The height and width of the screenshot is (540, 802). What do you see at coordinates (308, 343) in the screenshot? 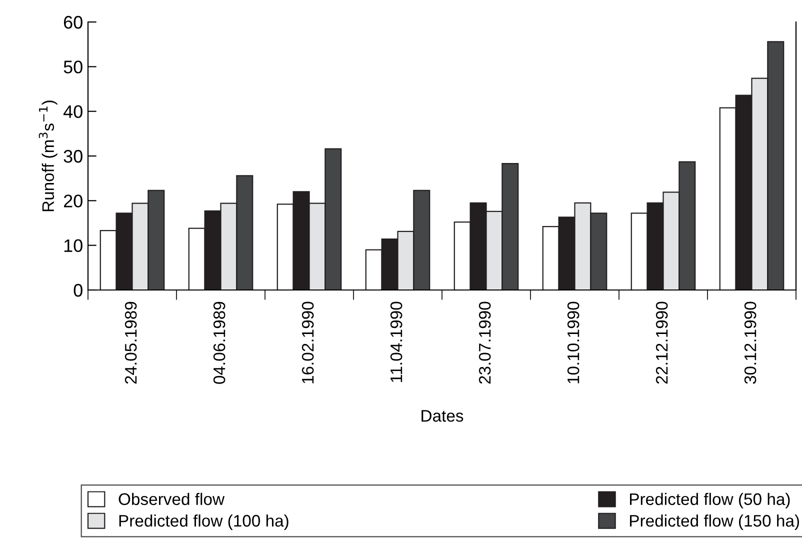
I see `x-tick-label: 16.02.1990` at bounding box center [308, 343].